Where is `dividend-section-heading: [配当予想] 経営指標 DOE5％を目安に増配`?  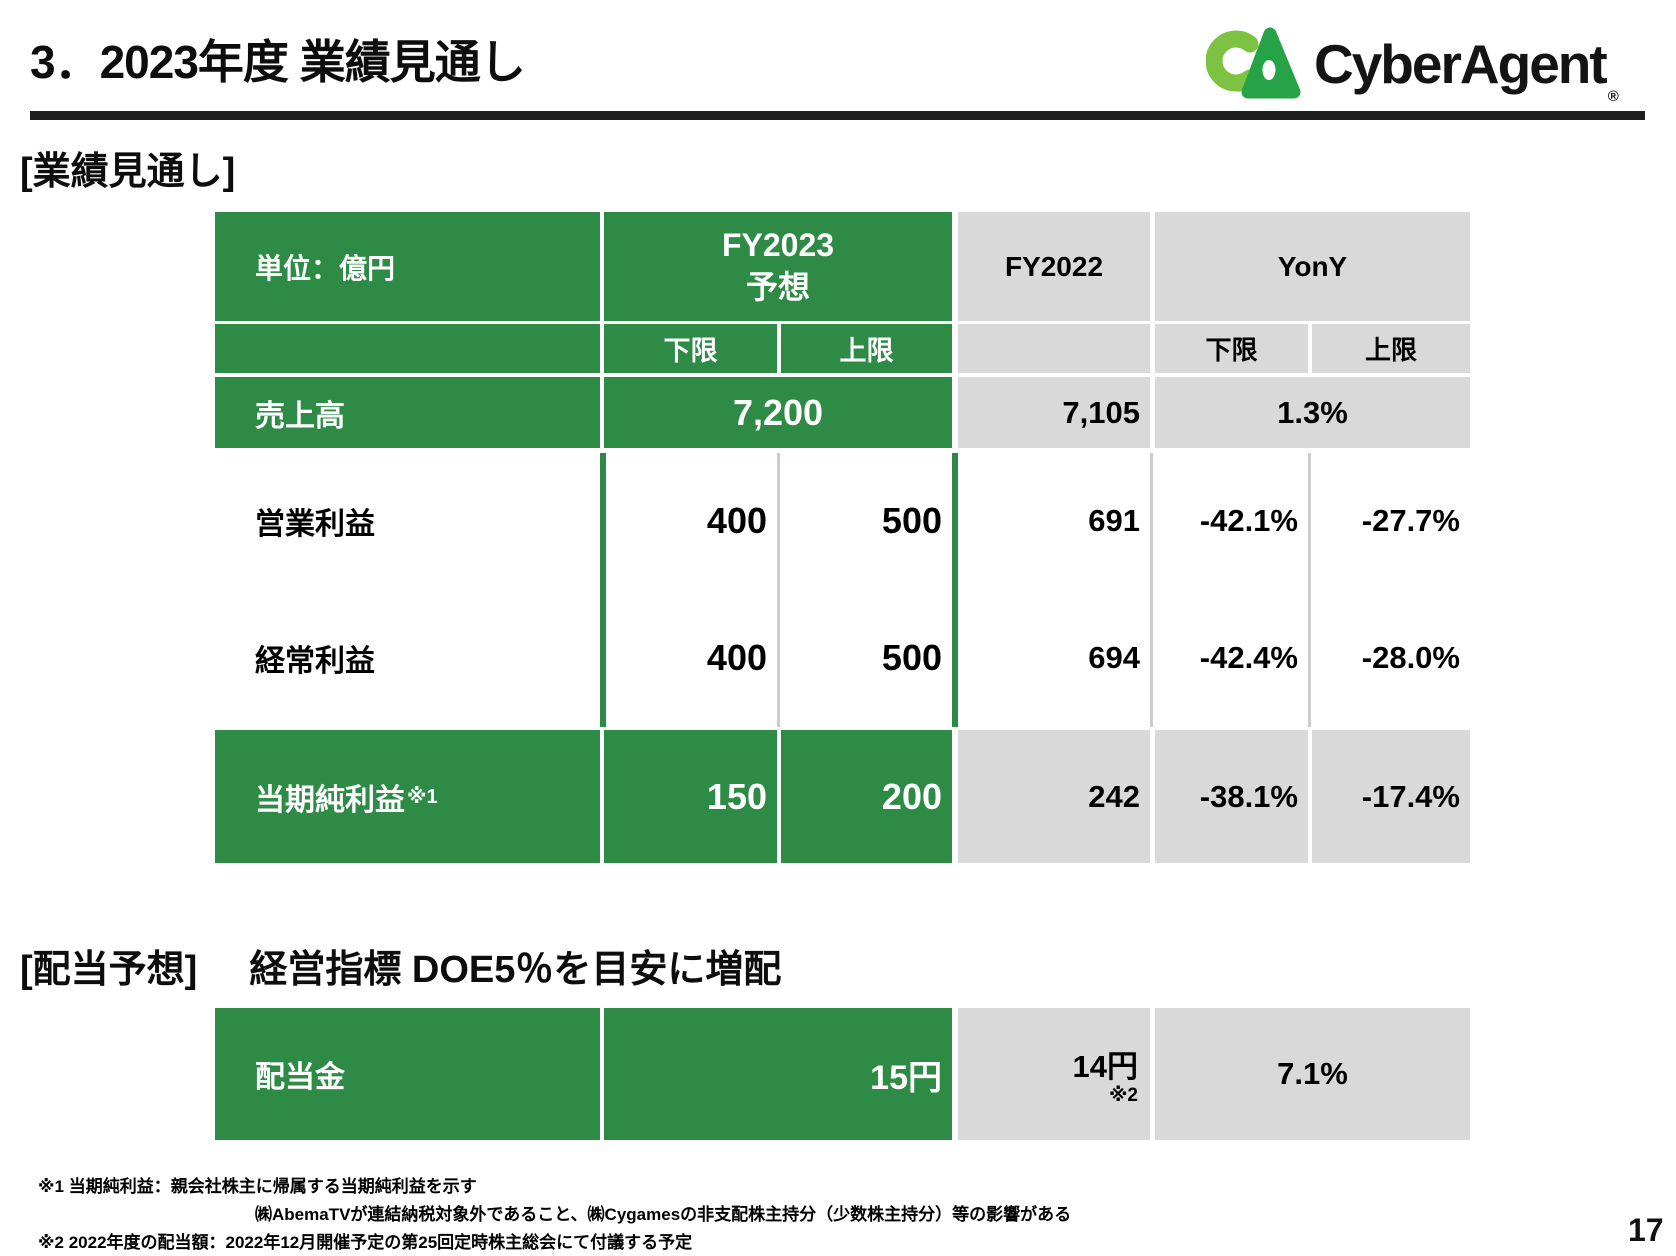 dividend-section-heading: [配当予想] 経営指標 DOE5％を目安に増配 is located at coordinates (400, 965).